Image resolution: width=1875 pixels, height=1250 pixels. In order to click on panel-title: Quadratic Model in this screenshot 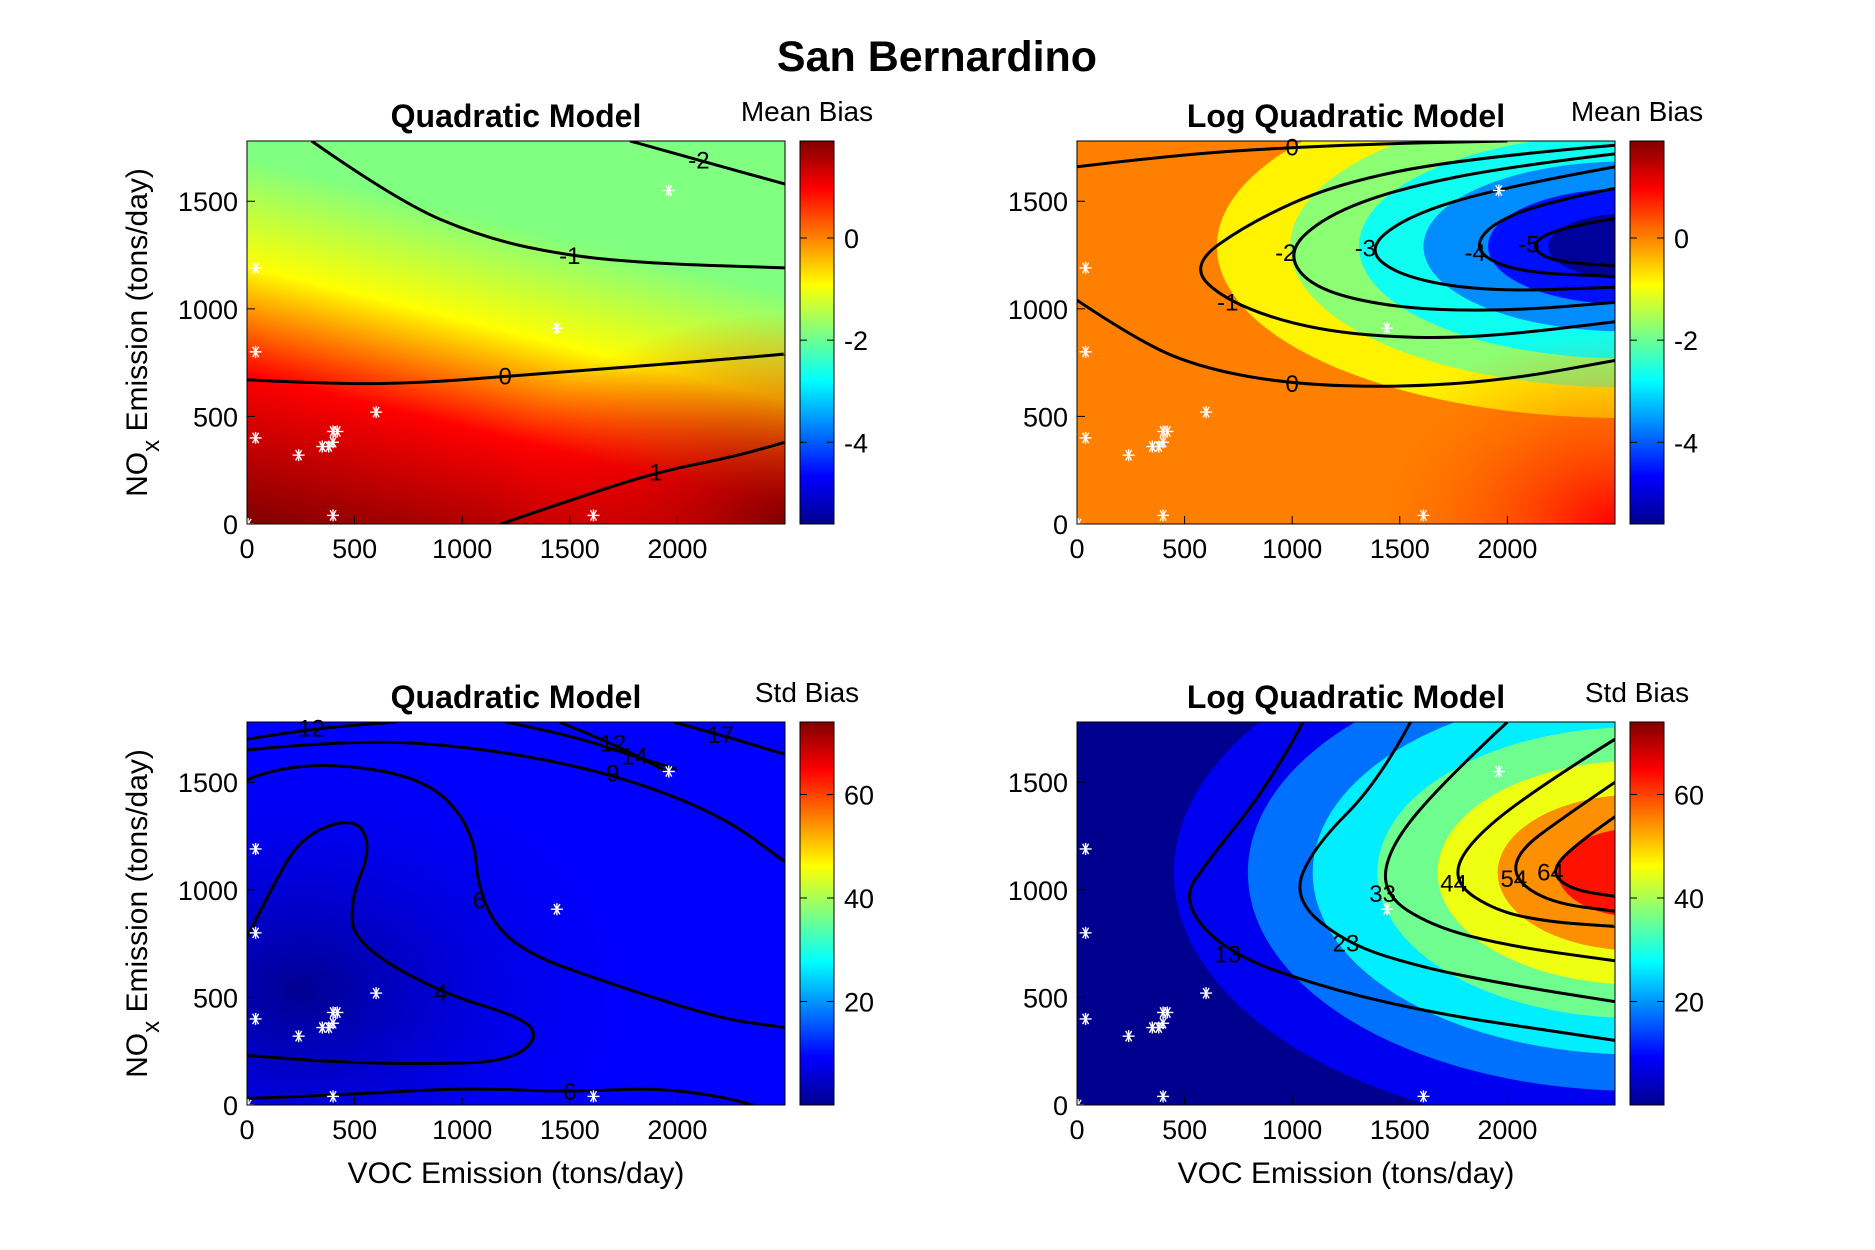, I will do `click(516, 697)`.